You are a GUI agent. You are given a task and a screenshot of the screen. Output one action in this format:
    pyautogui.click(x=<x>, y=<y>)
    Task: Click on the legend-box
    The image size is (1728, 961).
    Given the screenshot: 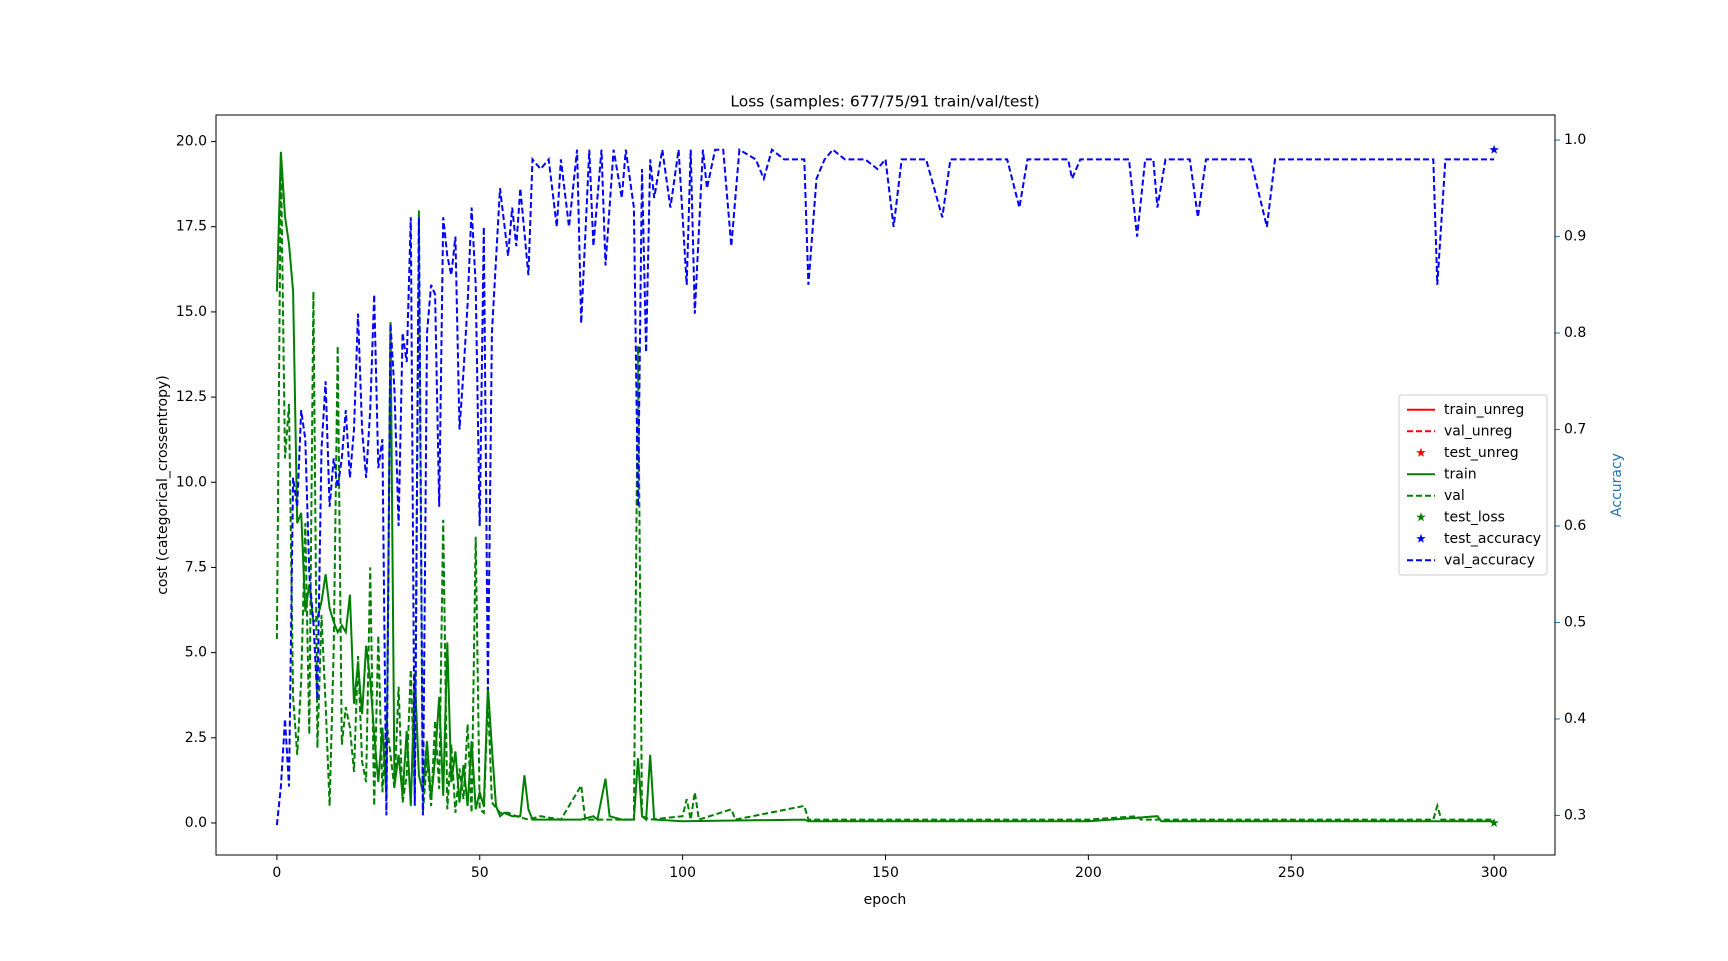 What is the action you would take?
    pyautogui.click(x=1473, y=485)
    